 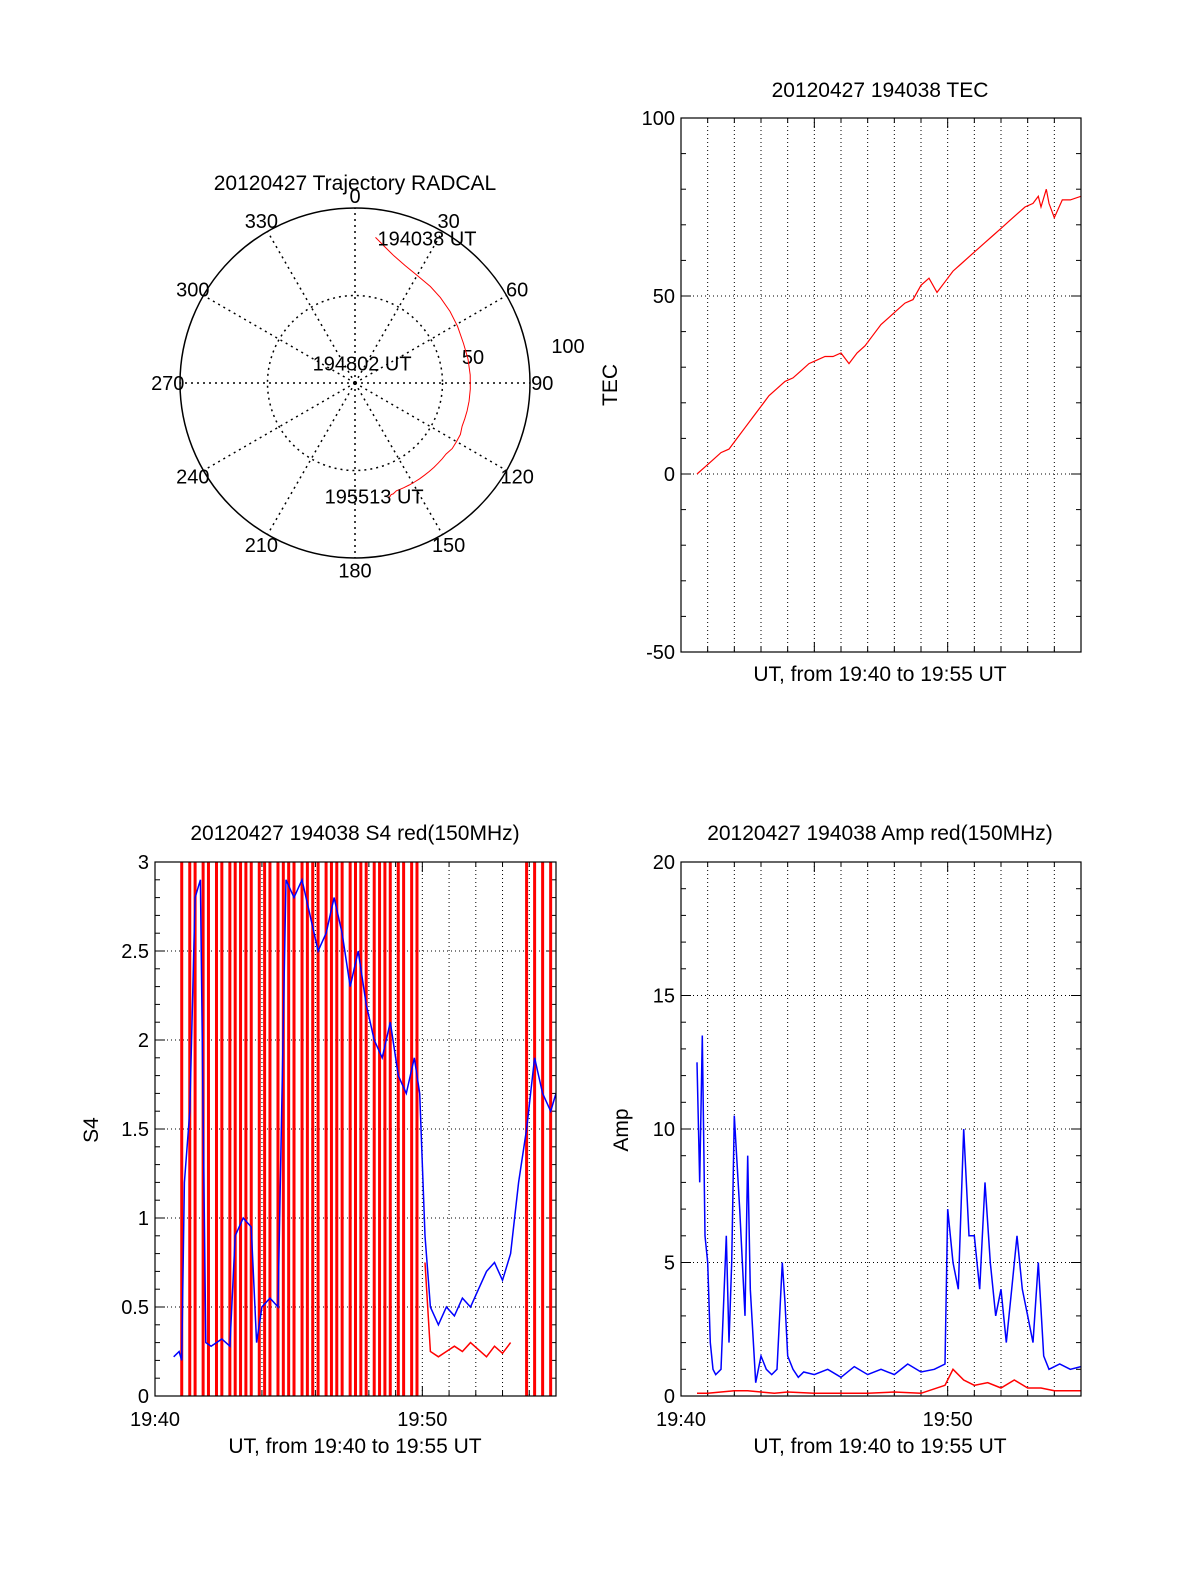 I want to click on tec-title: 20120427 194038 TEC, so click(x=880, y=90).